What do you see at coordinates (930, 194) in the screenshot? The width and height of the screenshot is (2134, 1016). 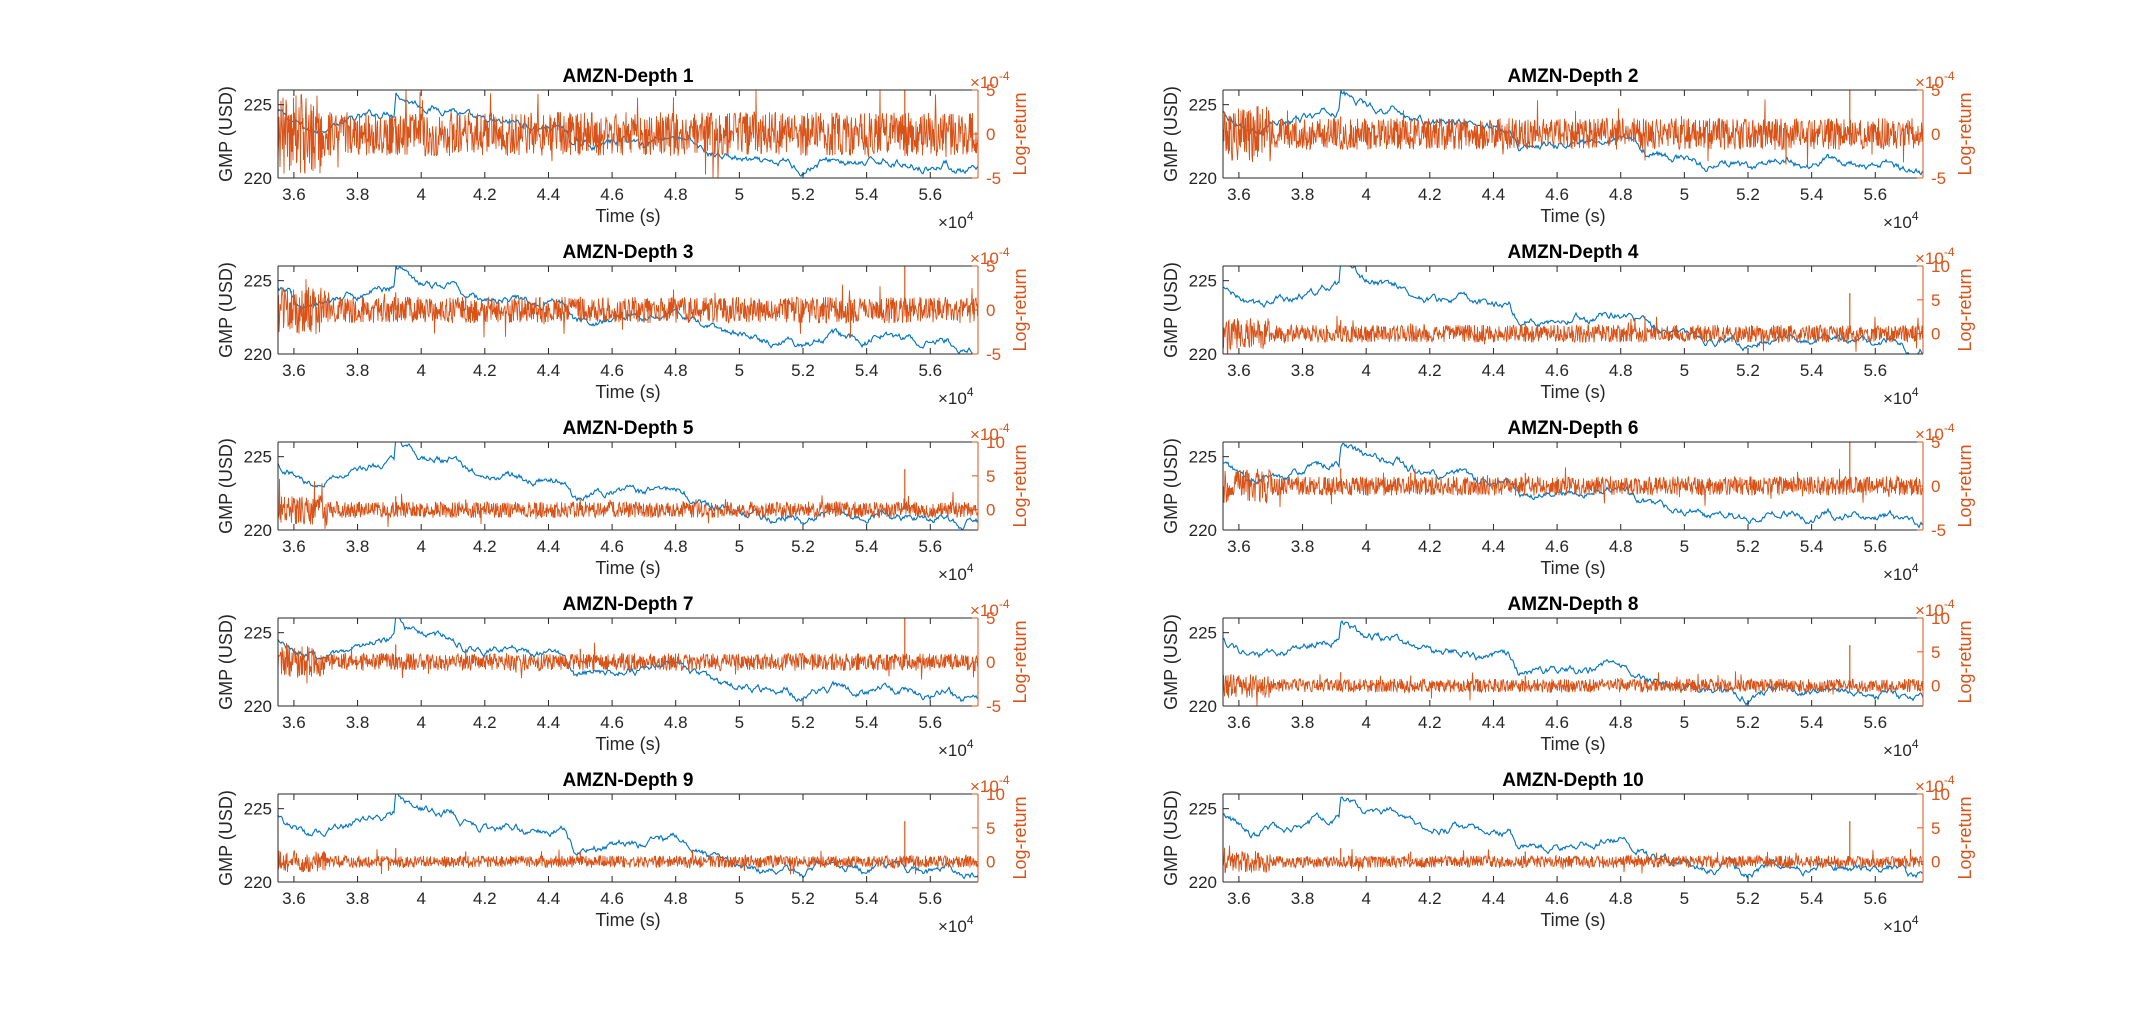 I see `x-tick-label: 5.6` at bounding box center [930, 194].